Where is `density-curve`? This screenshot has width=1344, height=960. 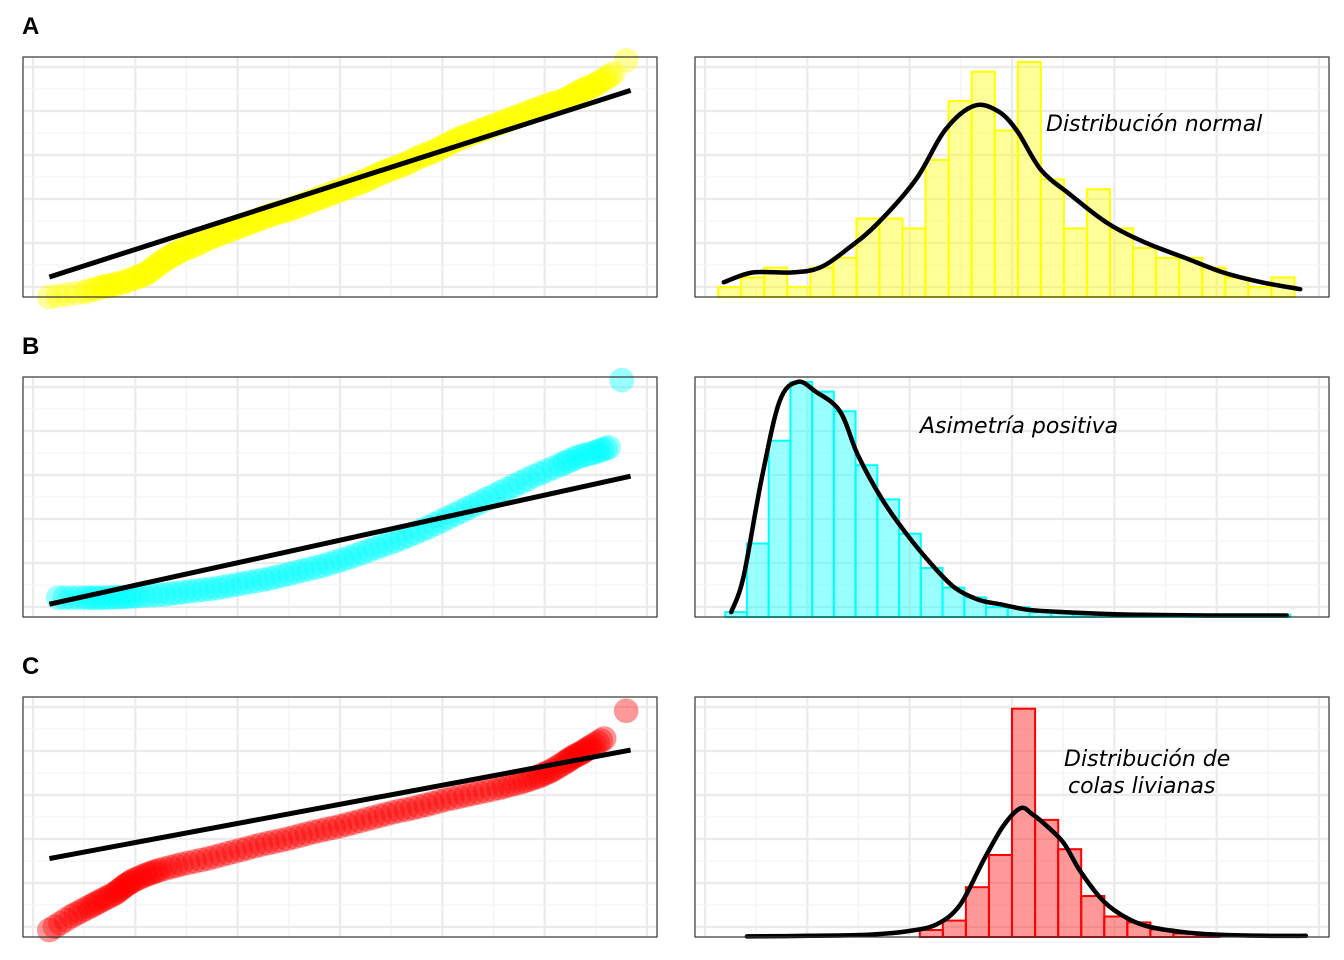
density-curve is located at coordinates (1012, 197).